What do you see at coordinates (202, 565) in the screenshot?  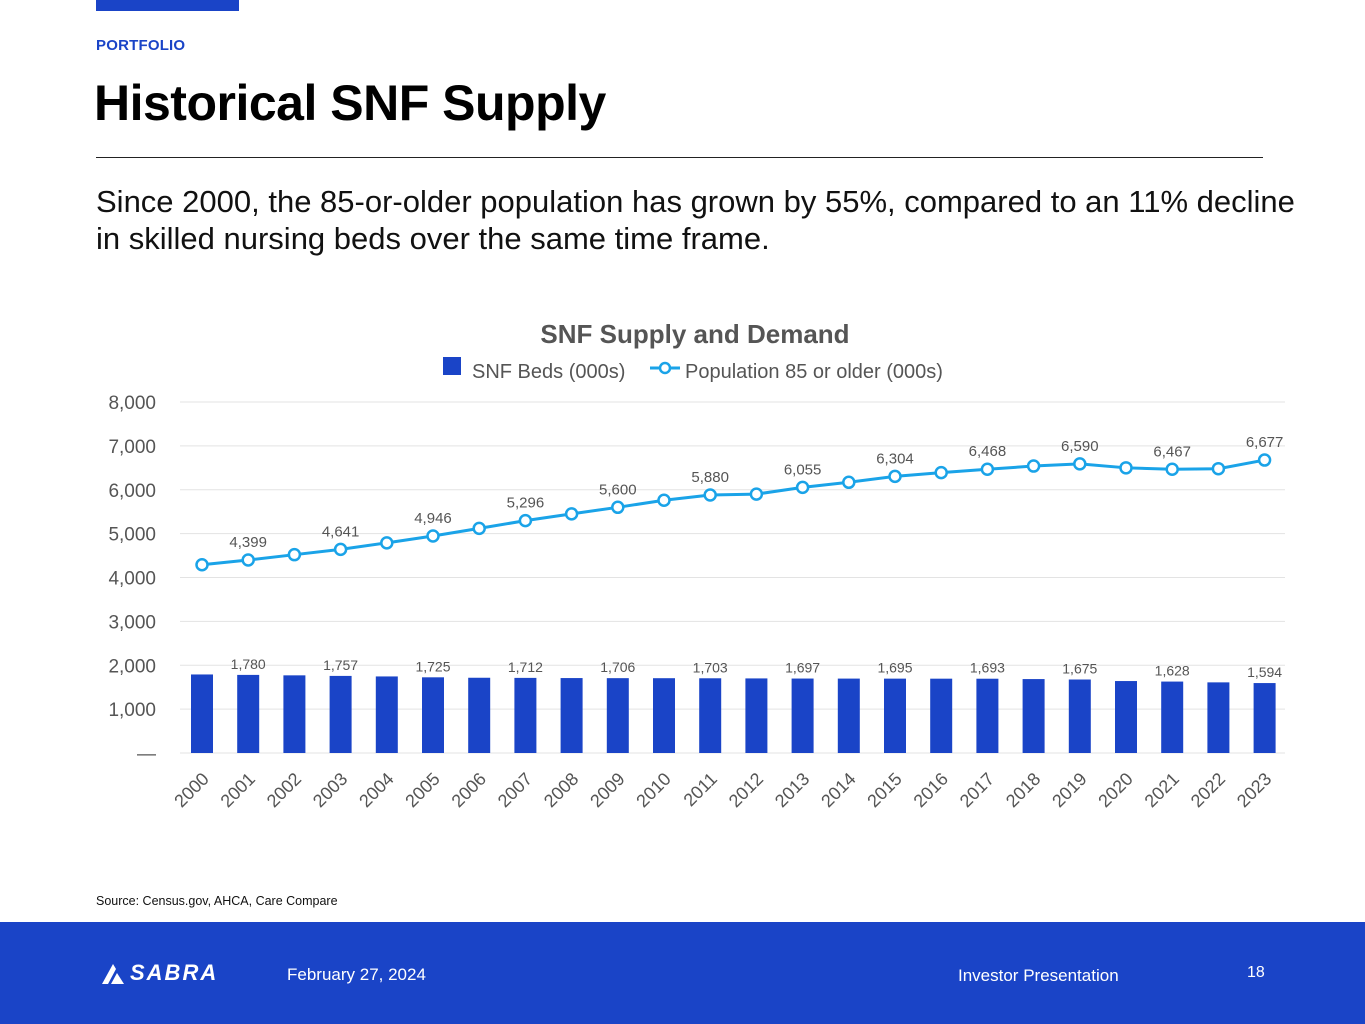 I see `line-point-2000` at bounding box center [202, 565].